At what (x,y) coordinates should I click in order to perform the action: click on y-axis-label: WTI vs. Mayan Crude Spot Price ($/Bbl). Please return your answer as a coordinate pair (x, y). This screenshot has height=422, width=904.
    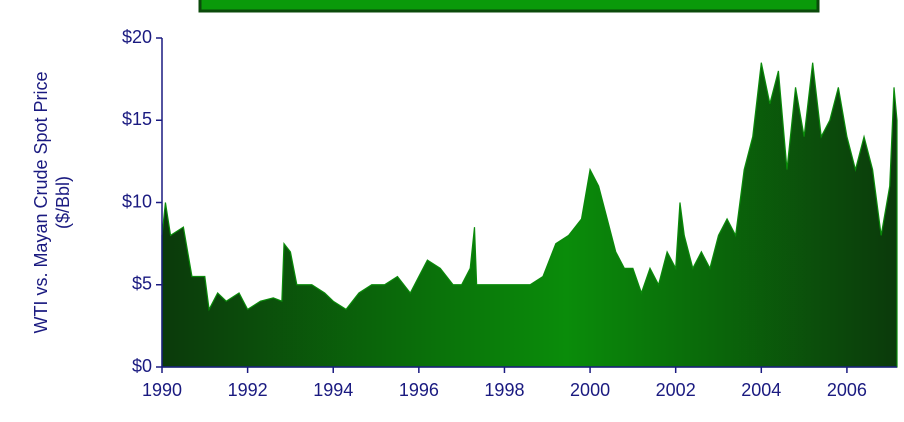
    Looking at the image, I should click on (52, 202).